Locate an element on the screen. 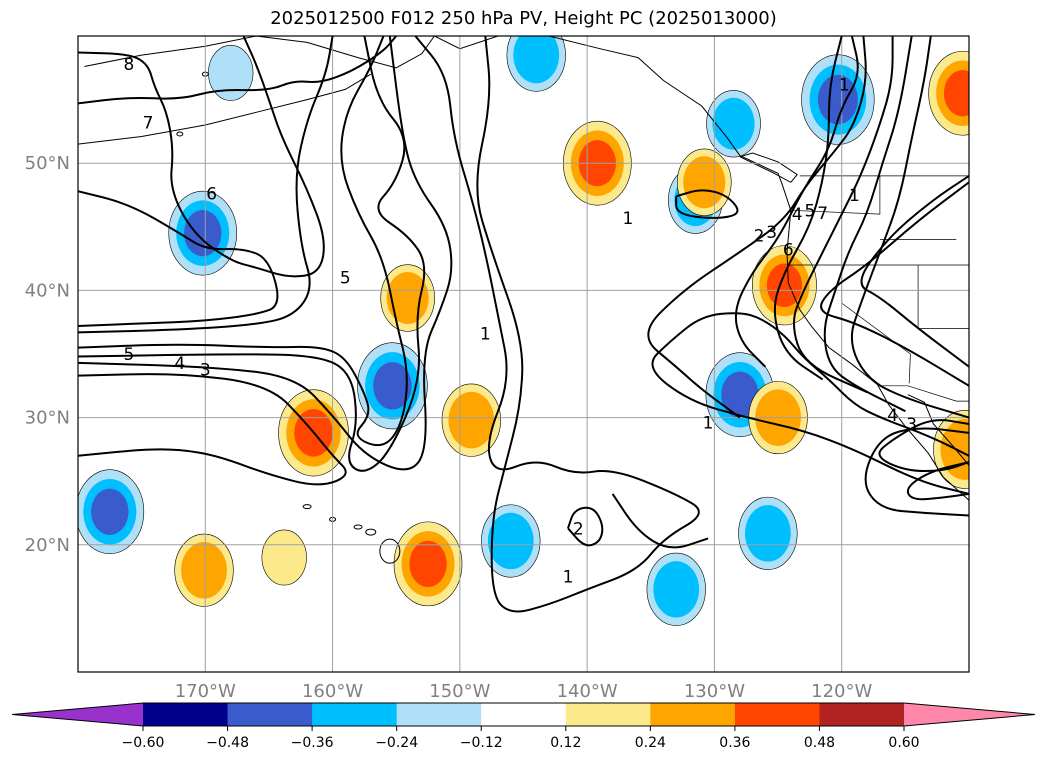 This screenshot has height=765, width=1047. longitude-tick-label: 130°W is located at coordinates (714, 691).